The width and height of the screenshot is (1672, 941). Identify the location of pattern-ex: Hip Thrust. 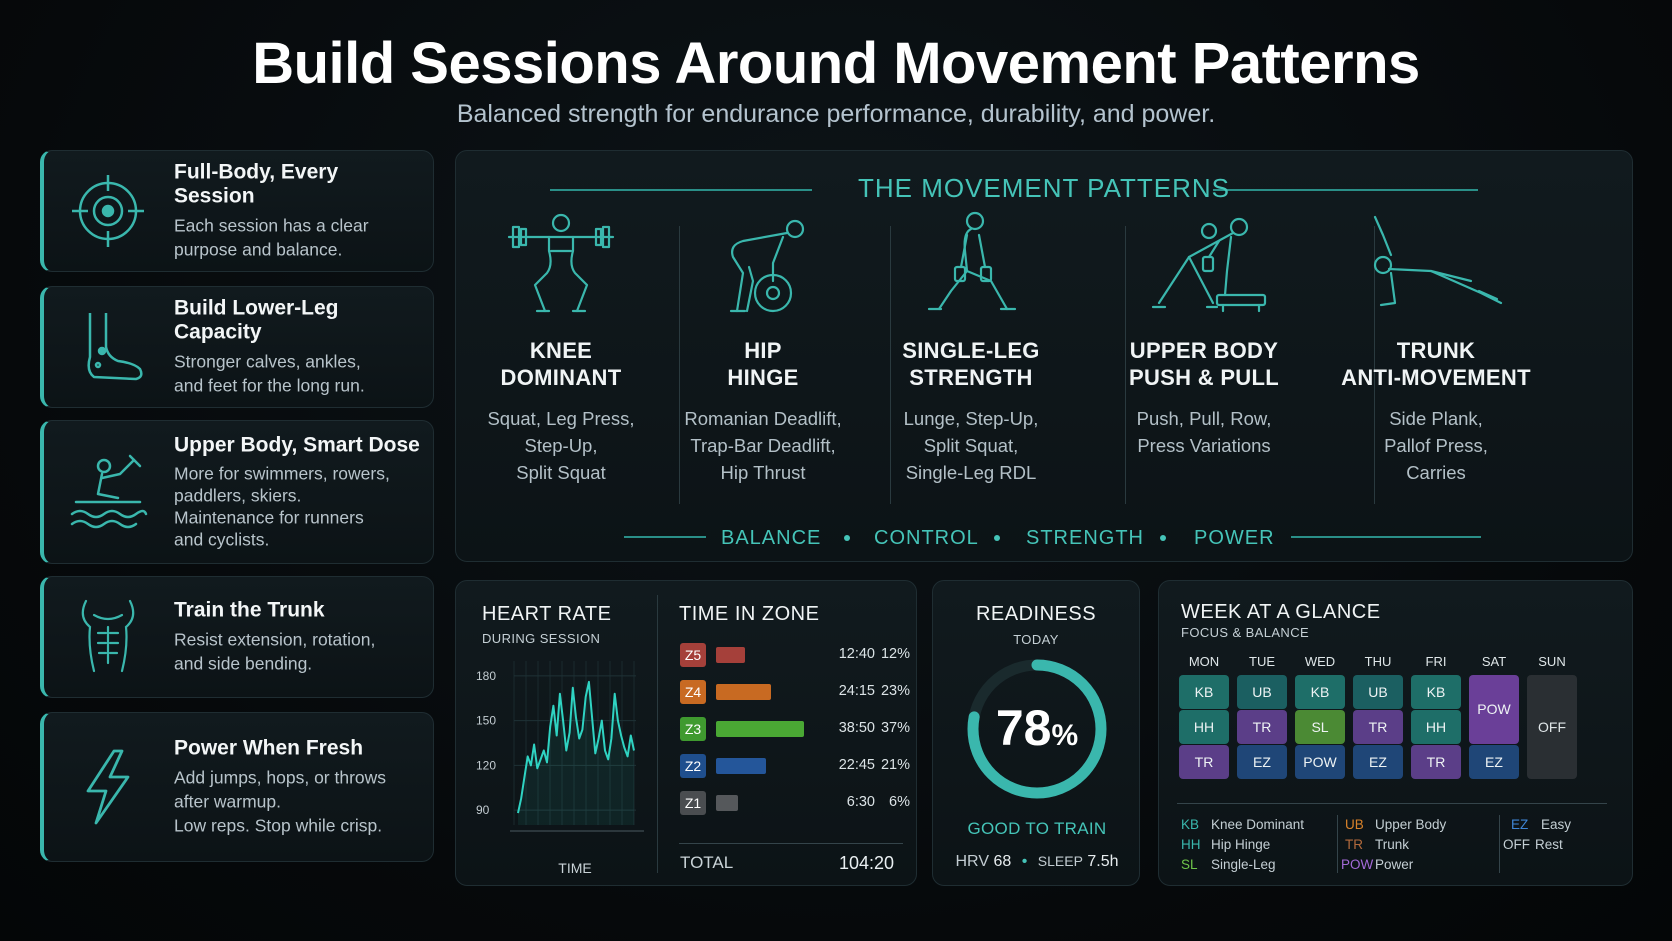
(763, 472).